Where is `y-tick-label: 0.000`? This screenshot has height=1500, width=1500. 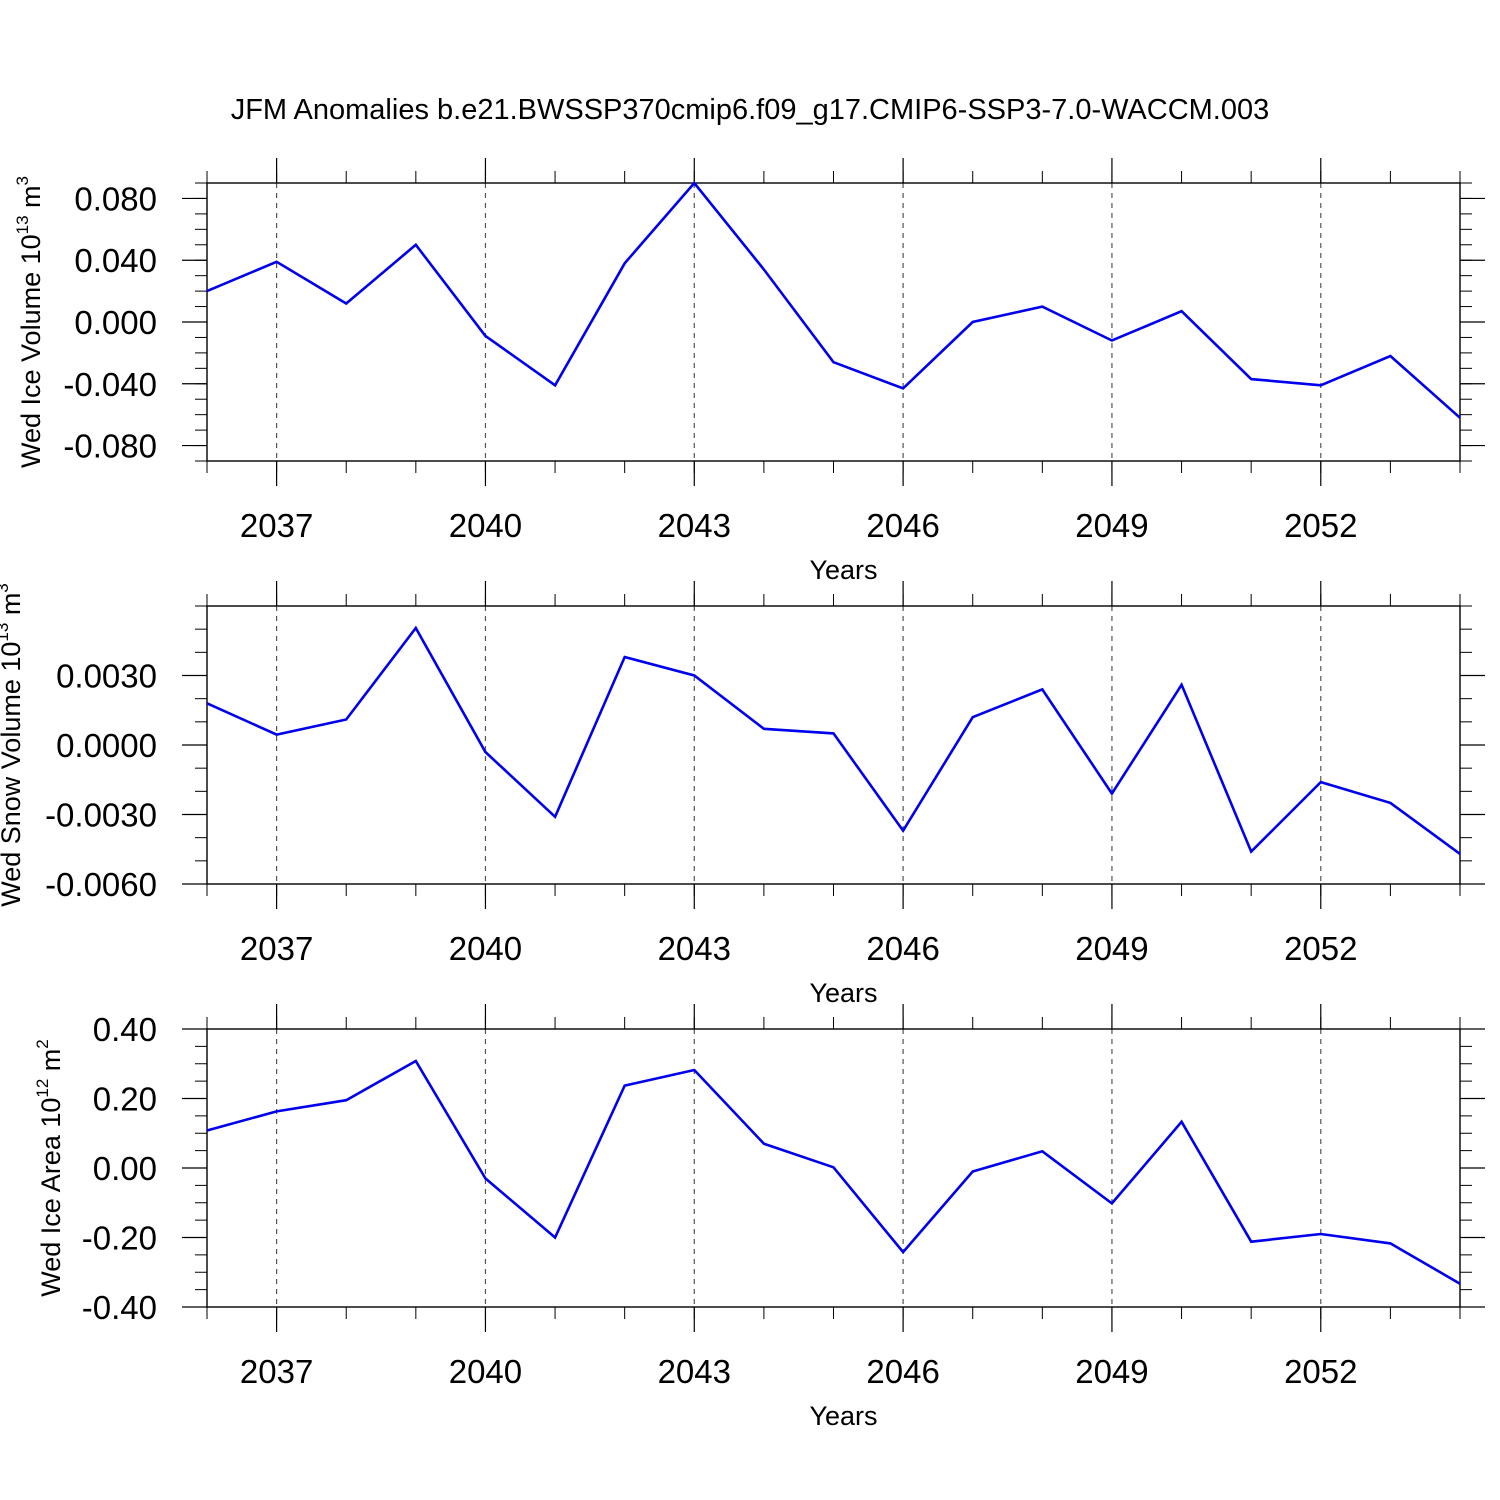
y-tick-label: 0.000 is located at coordinates (115, 322).